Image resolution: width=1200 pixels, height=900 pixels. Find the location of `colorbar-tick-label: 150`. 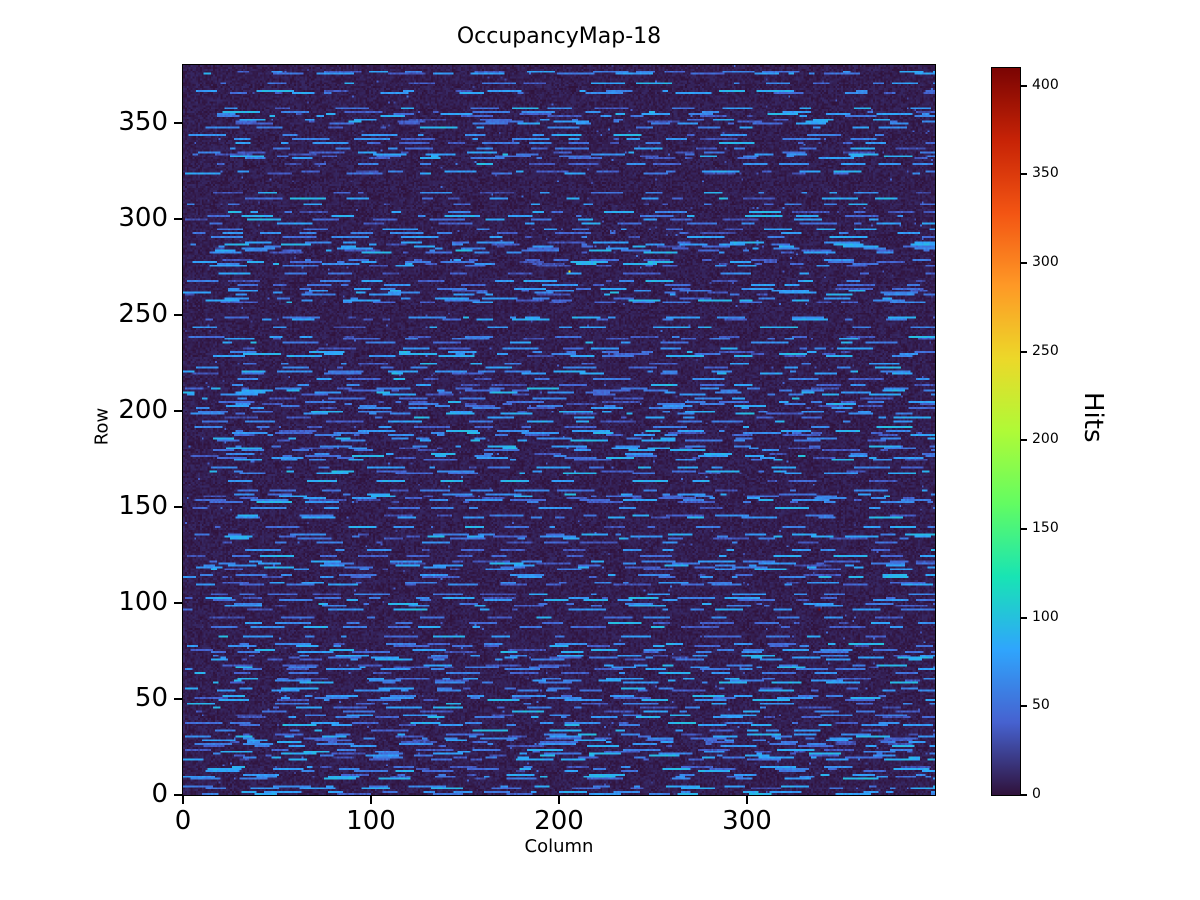

colorbar-tick-label: 150 is located at coordinates (1045, 528).